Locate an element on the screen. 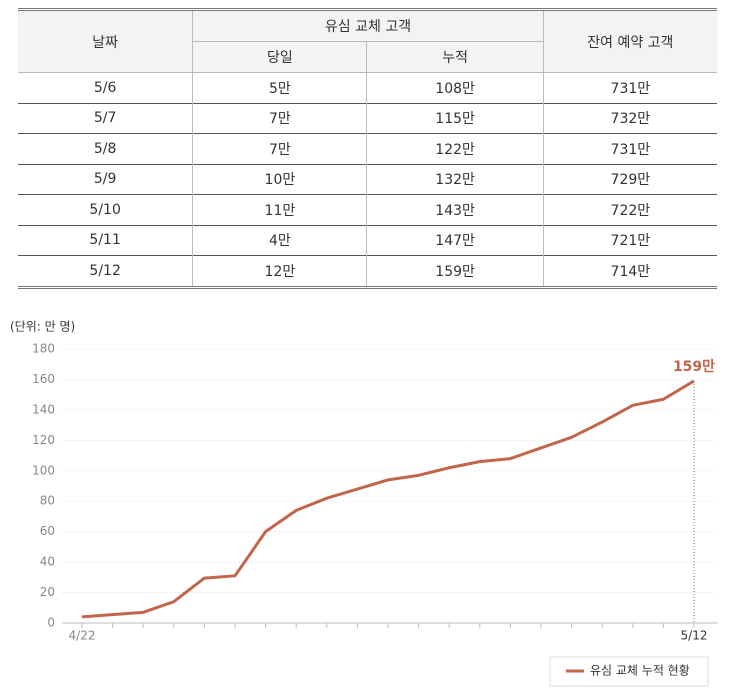 The image size is (739, 700). table-cell: 12만 is located at coordinates (279, 271).